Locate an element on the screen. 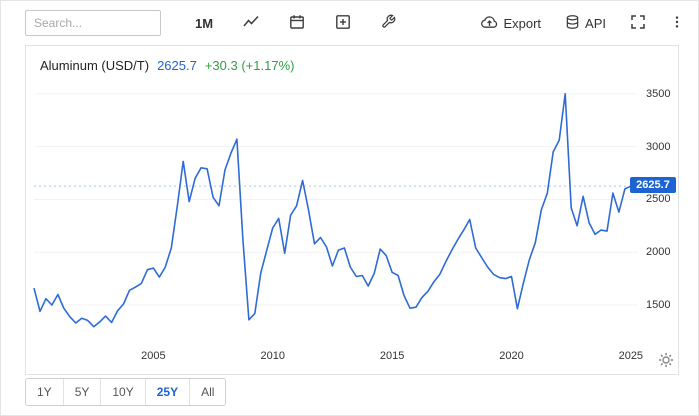 This screenshot has height=416, width=699. add-indicator-button is located at coordinates (343, 23).